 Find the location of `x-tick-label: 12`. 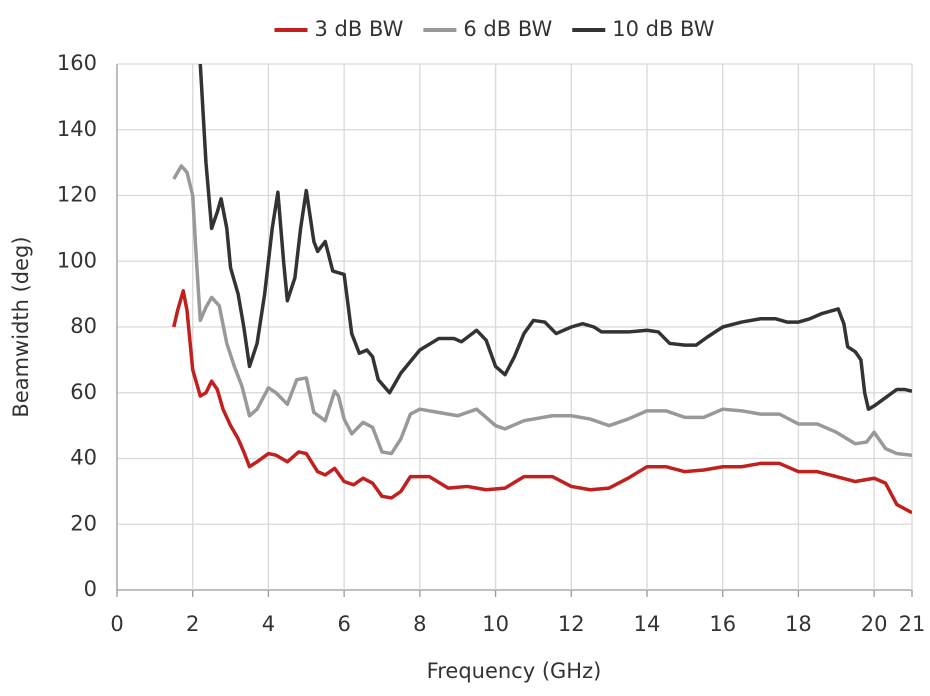

x-tick-label: 12 is located at coordinates (571, 624).